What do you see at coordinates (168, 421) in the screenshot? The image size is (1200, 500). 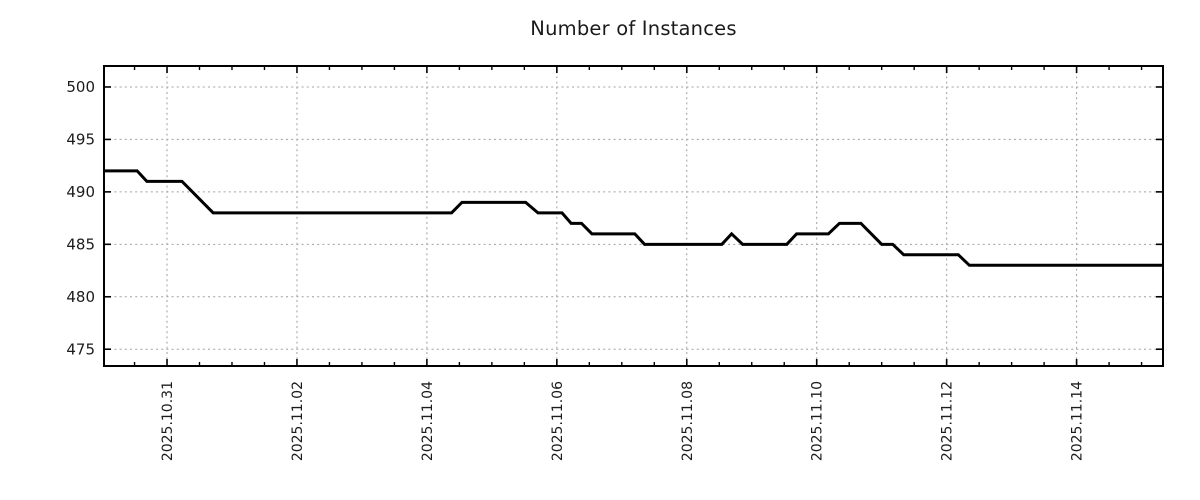 I see `x-tick-label: 2025.10.31` at bounding box center [168, 421].